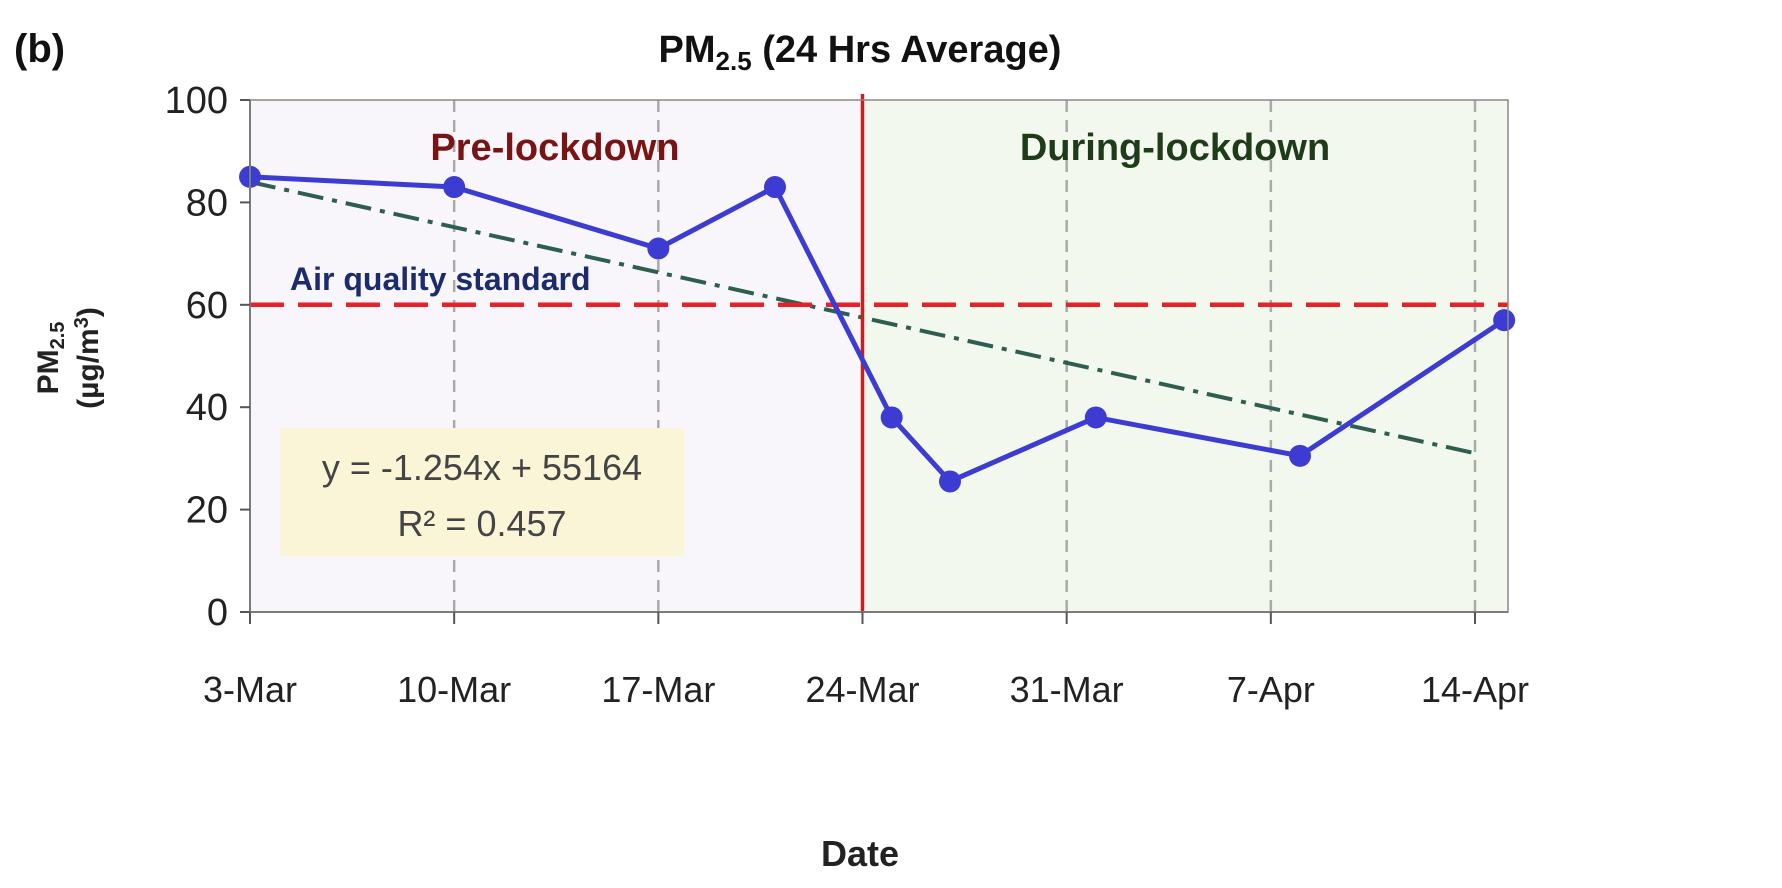 This screenshot has height=888, width=1782. I want to click on x-tick-label-17-Mar: 17-Mar, so click(658, 689).